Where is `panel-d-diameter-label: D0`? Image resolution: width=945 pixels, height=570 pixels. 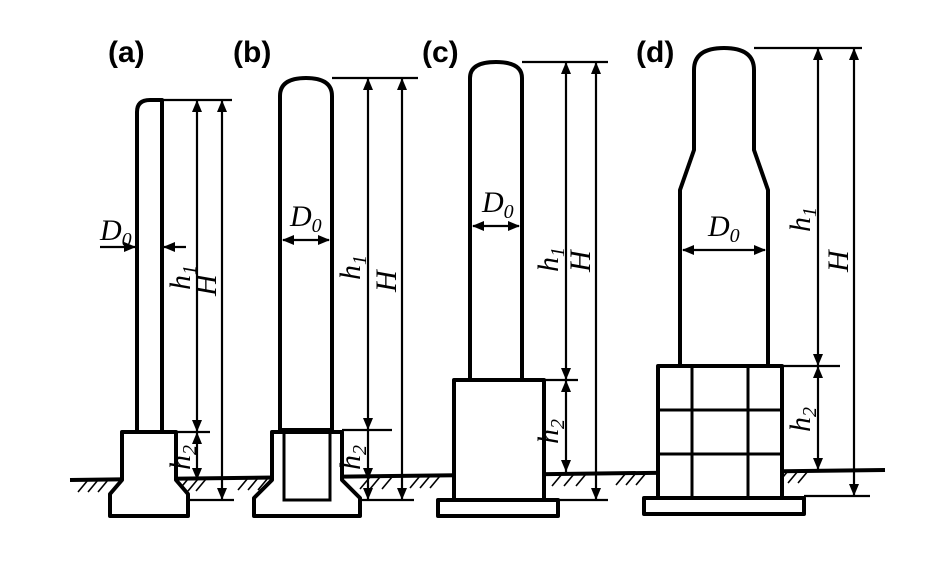
panel-d-diameter-label: D0 is located at coordinates (723, 228).